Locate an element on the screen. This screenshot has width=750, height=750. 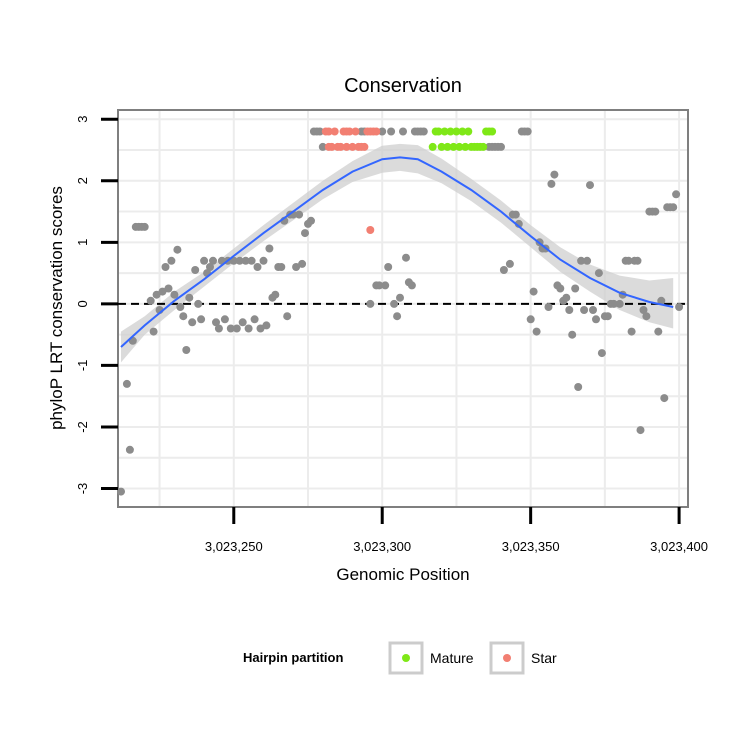
x-tick-label: 3,023,350 is located at coordinates (531, 546).